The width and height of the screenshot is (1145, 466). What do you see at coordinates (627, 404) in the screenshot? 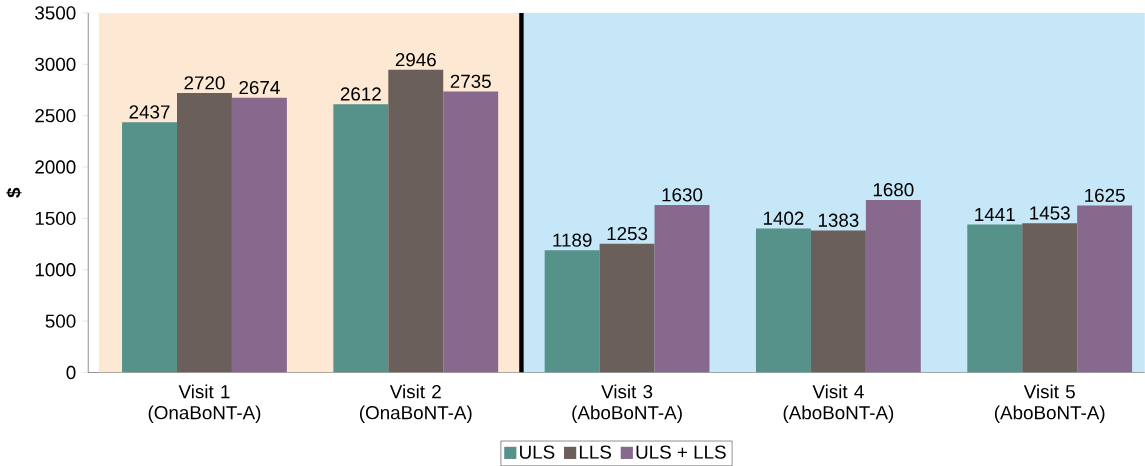
I see `x-tick-label: Visit 3 (AboBoNT-A)` at bounding box center [627, 404].